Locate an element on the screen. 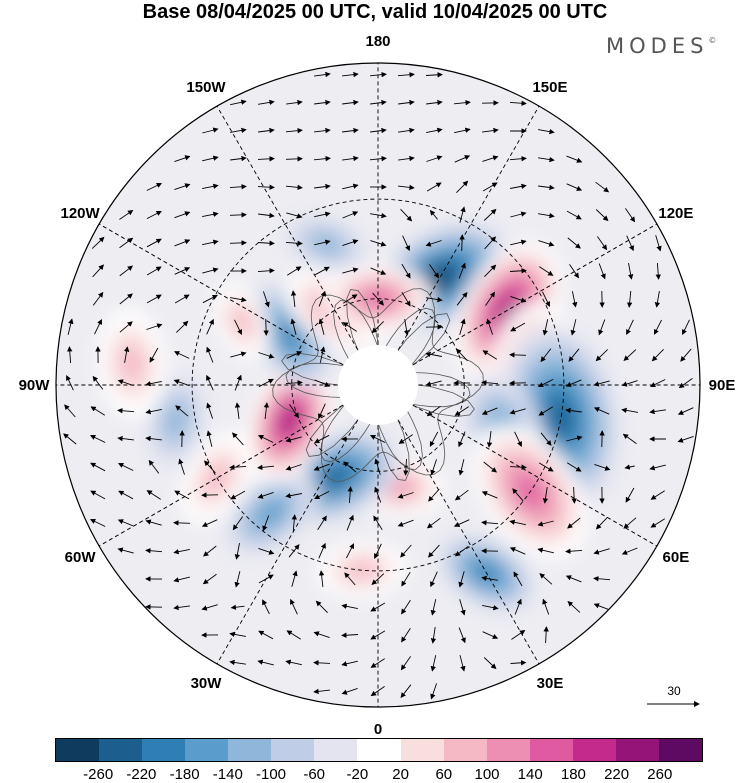 This screenshot has width=750, height=783. colorbar-tick-label: -20 is located at coordinates (357, 774).